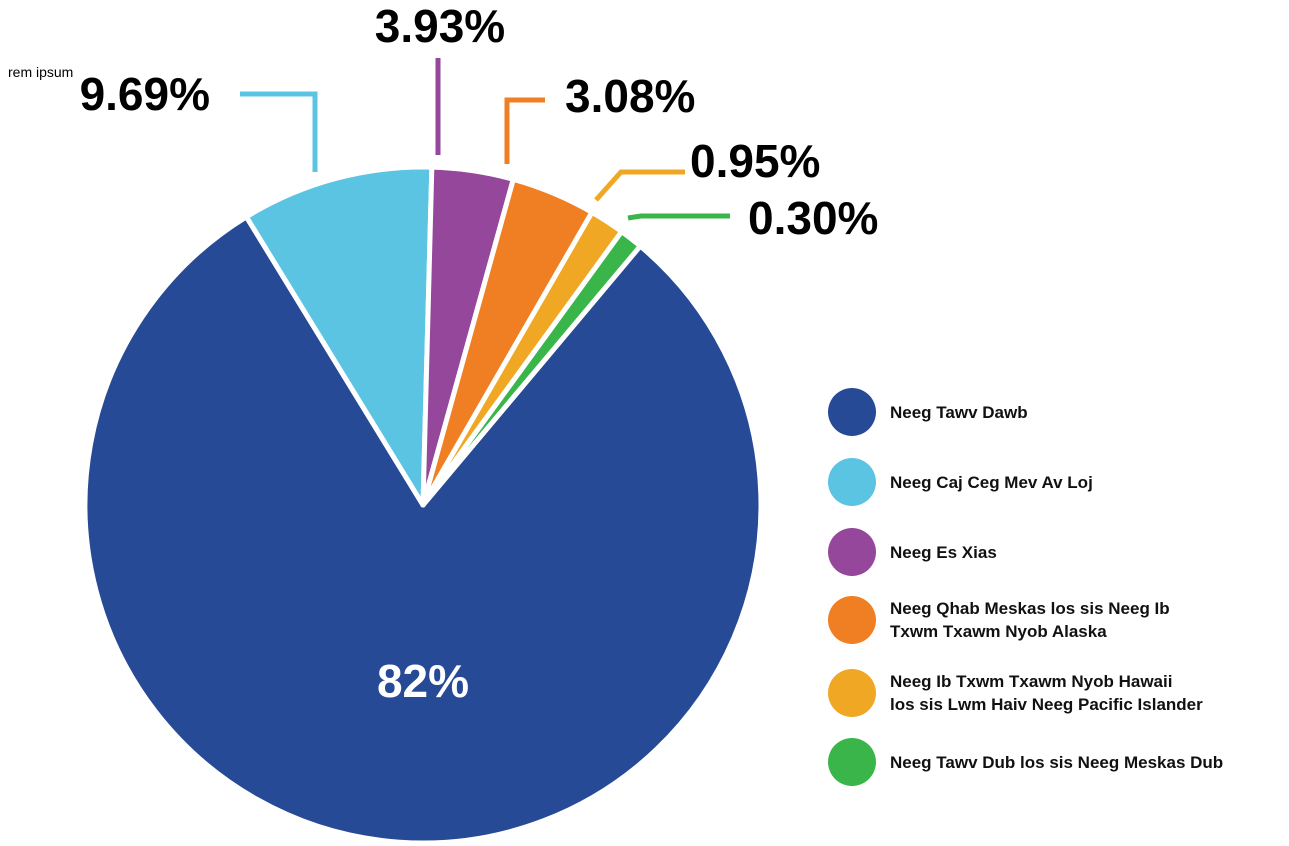 The width and height of the screenshot is (1289, 846). I want to click on legend-label-line: Neeg Ib Txwm Txawm Nyob Hawaii, so click(1031, 681).